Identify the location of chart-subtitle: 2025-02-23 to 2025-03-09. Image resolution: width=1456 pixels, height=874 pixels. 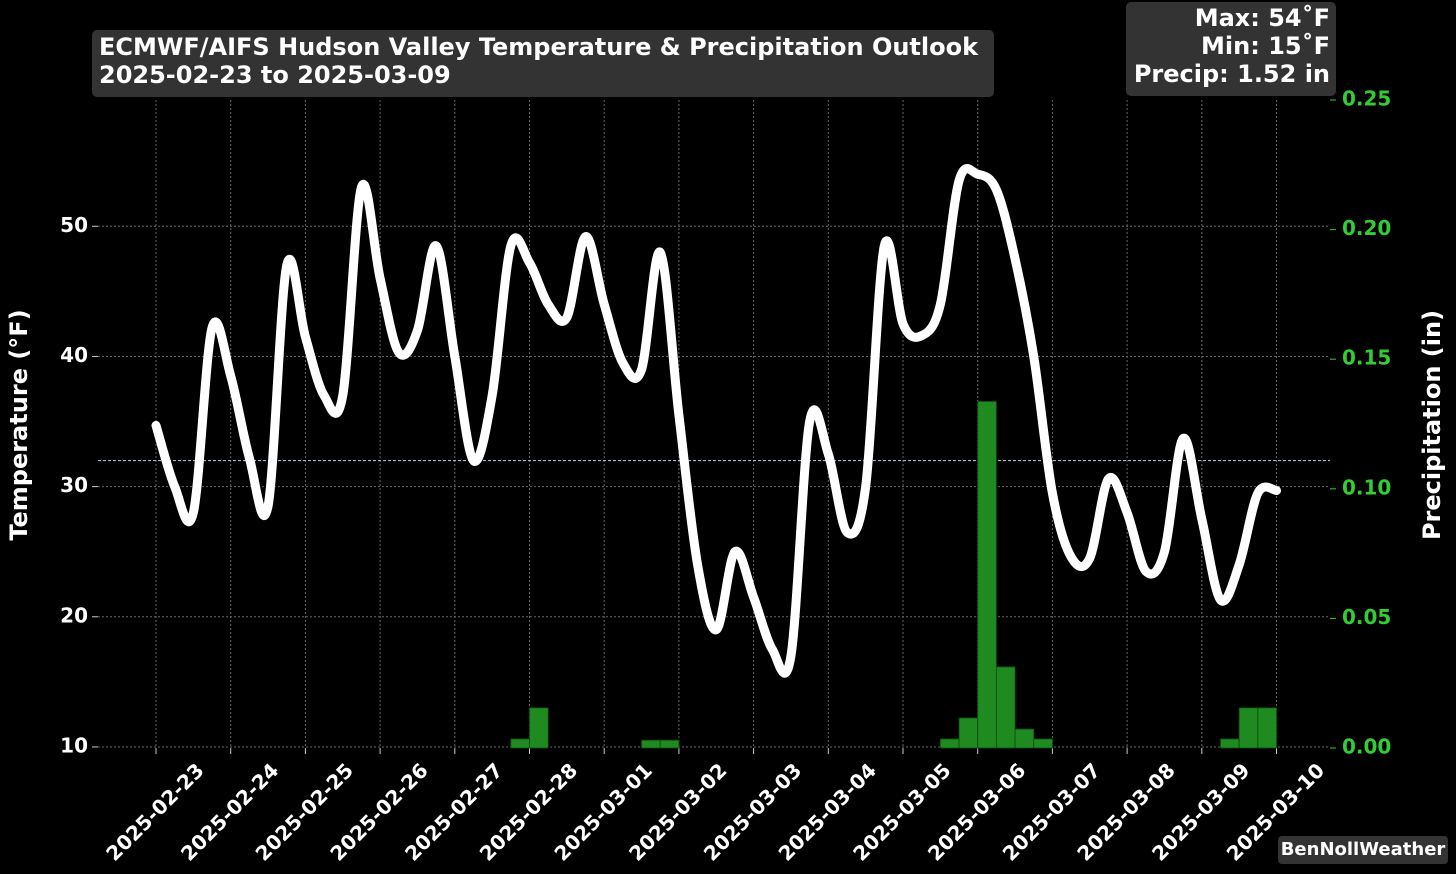
(275, 75).